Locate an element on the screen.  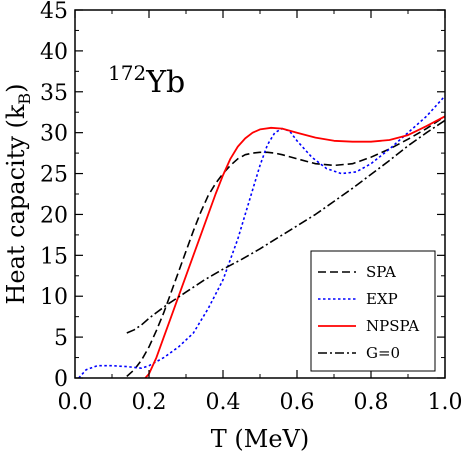
y-axis-title-main: Heat capacity (k is located at coordinates (16, 204).